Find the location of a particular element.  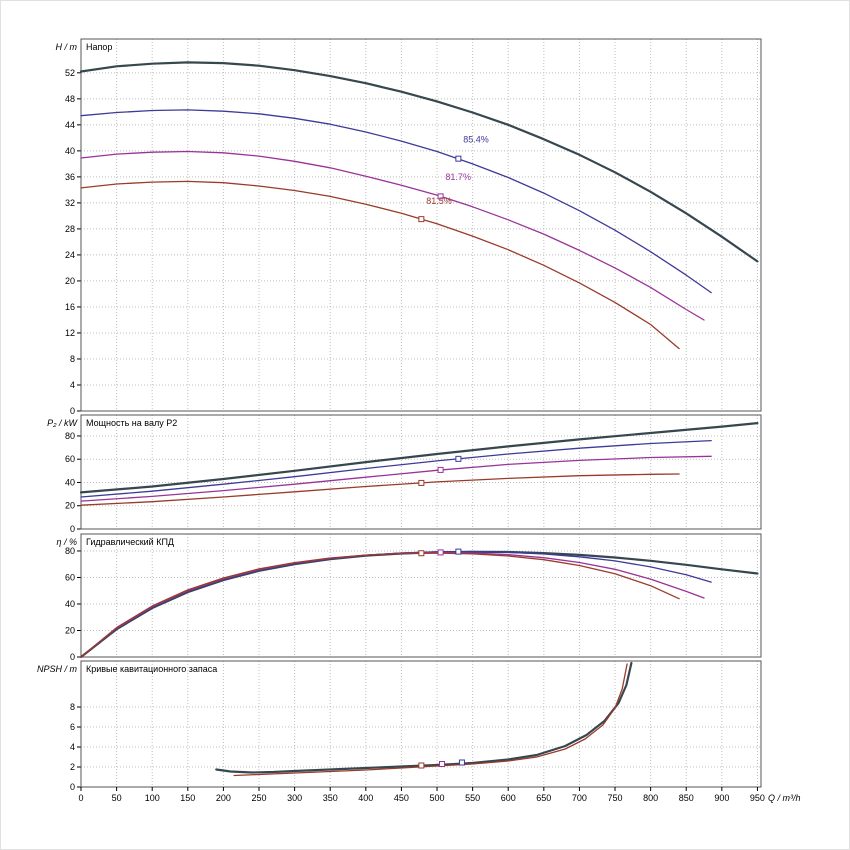

svg-text: 44 is located at coordinates (70, 125).